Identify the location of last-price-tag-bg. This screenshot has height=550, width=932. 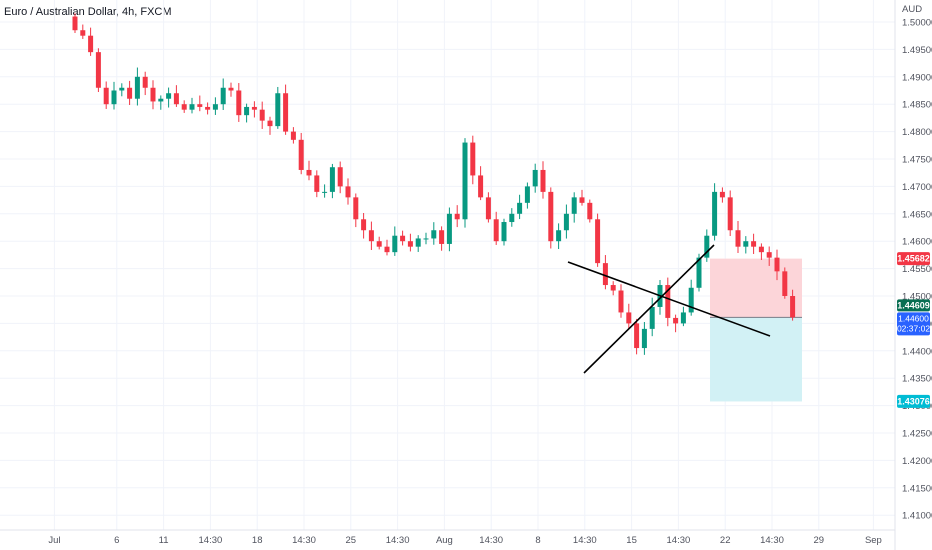
(913, 305).